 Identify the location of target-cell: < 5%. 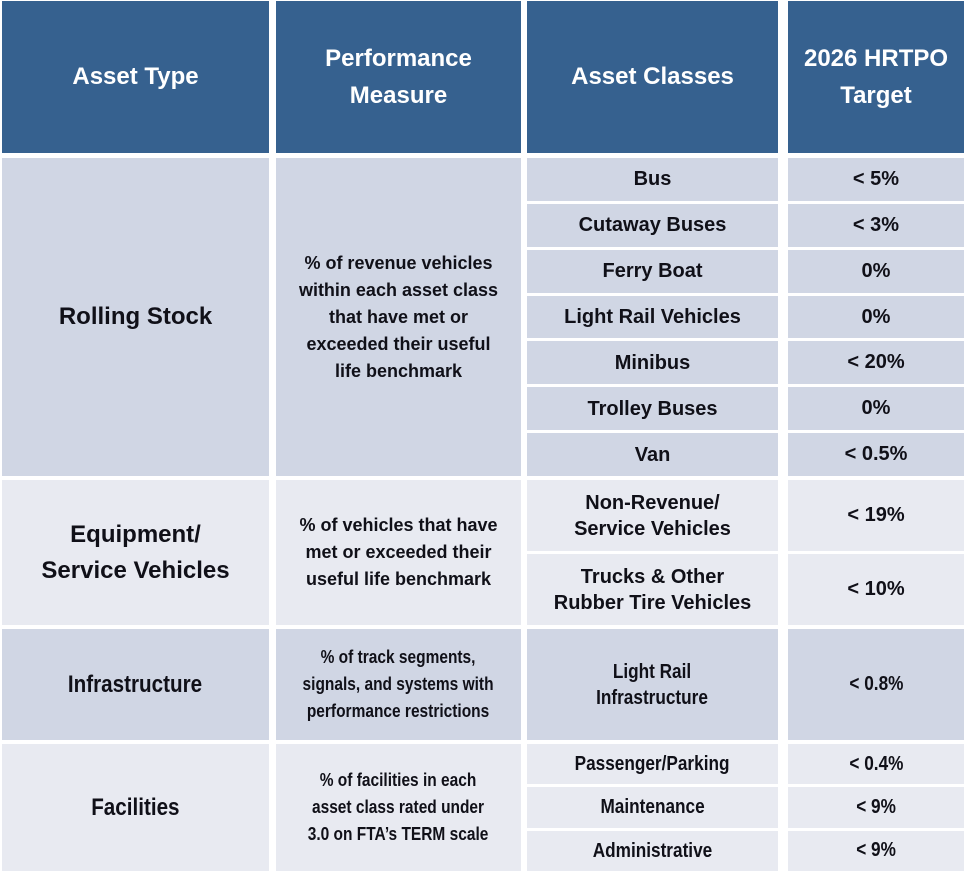
(876, 179).